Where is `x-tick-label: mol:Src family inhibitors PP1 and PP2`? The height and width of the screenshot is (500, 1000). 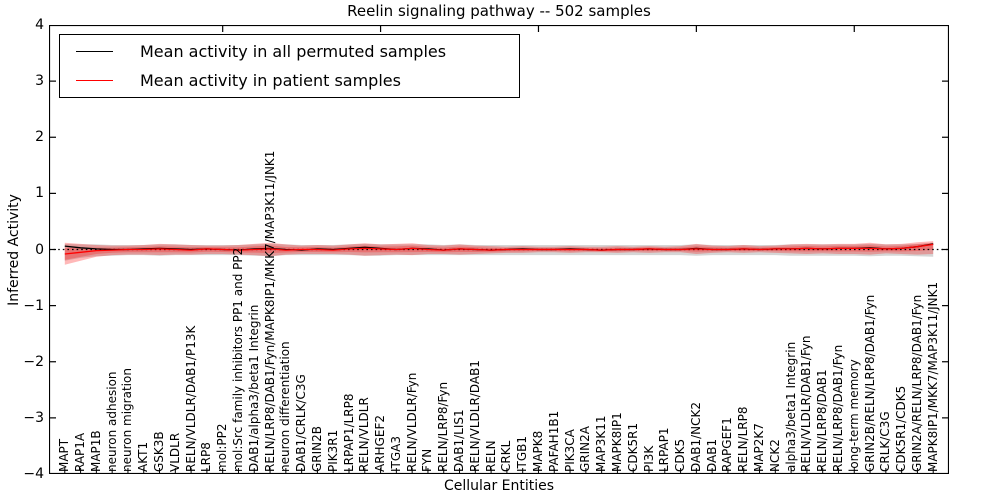 x-tick-label: mol:Src family inhibitors PP1 and PP2 is located at coordinates (237, 359).